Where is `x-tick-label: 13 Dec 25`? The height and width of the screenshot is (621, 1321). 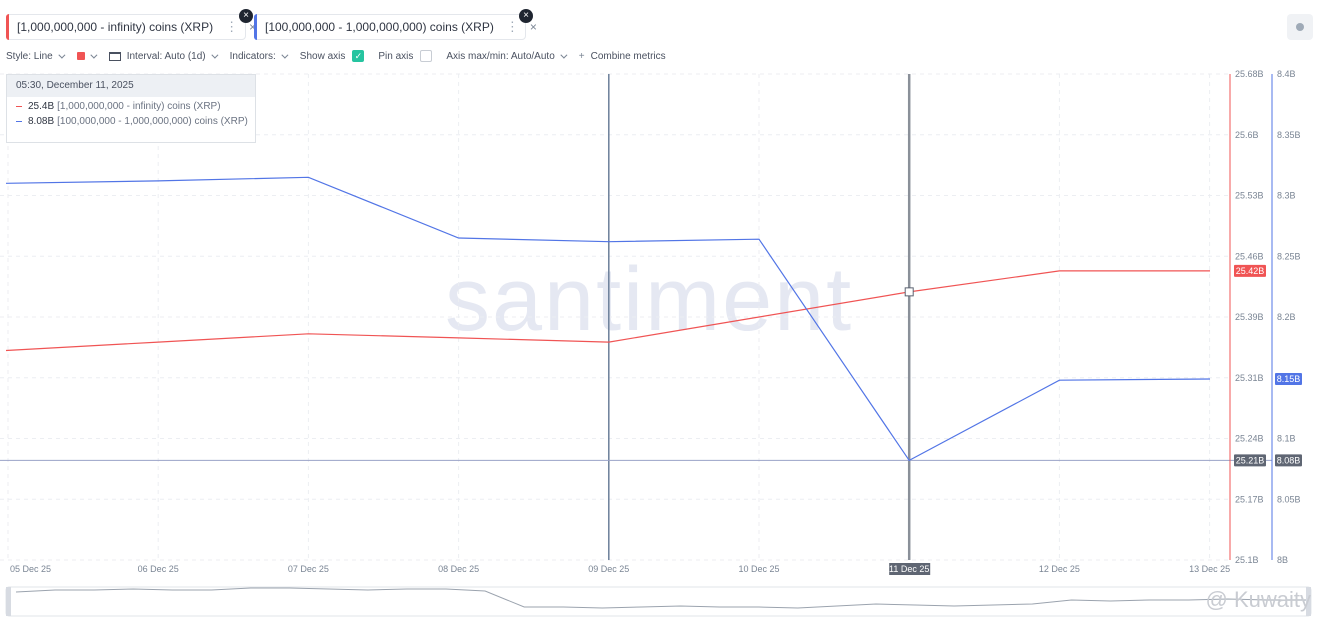
x-tick-label: 13 Dec 25 is located at coordinates (1209, 569).